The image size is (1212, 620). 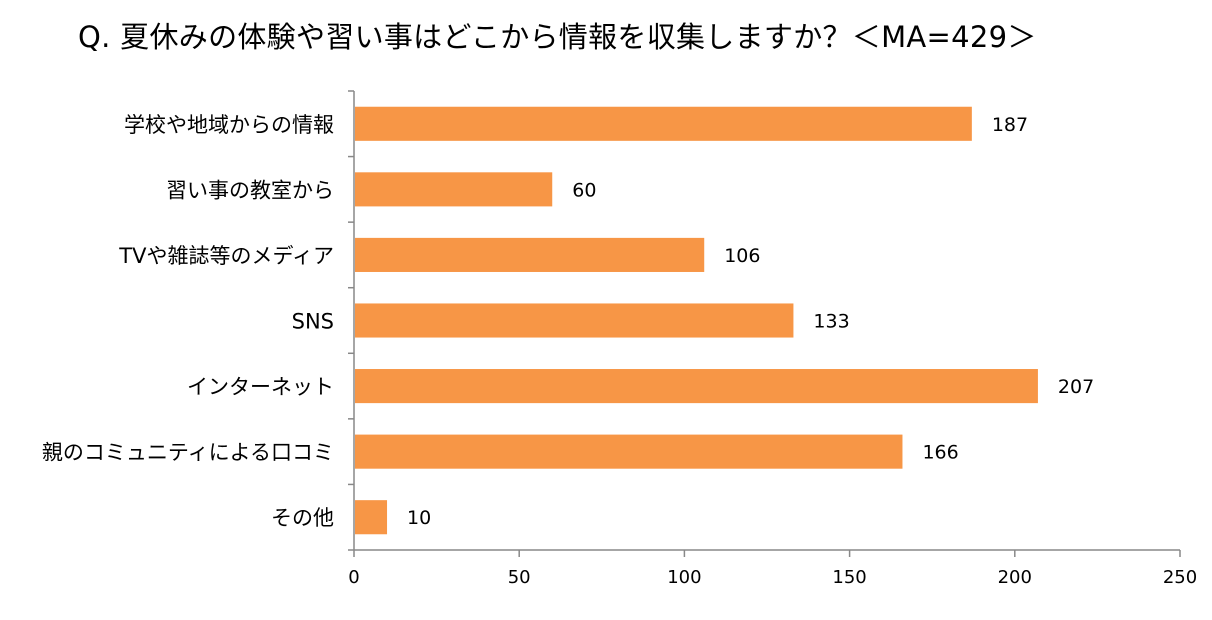 What do you see at coordinates (684, 577) in the screenshot?
I see `x-tick-label: 100` at bounding box center [684, 577].